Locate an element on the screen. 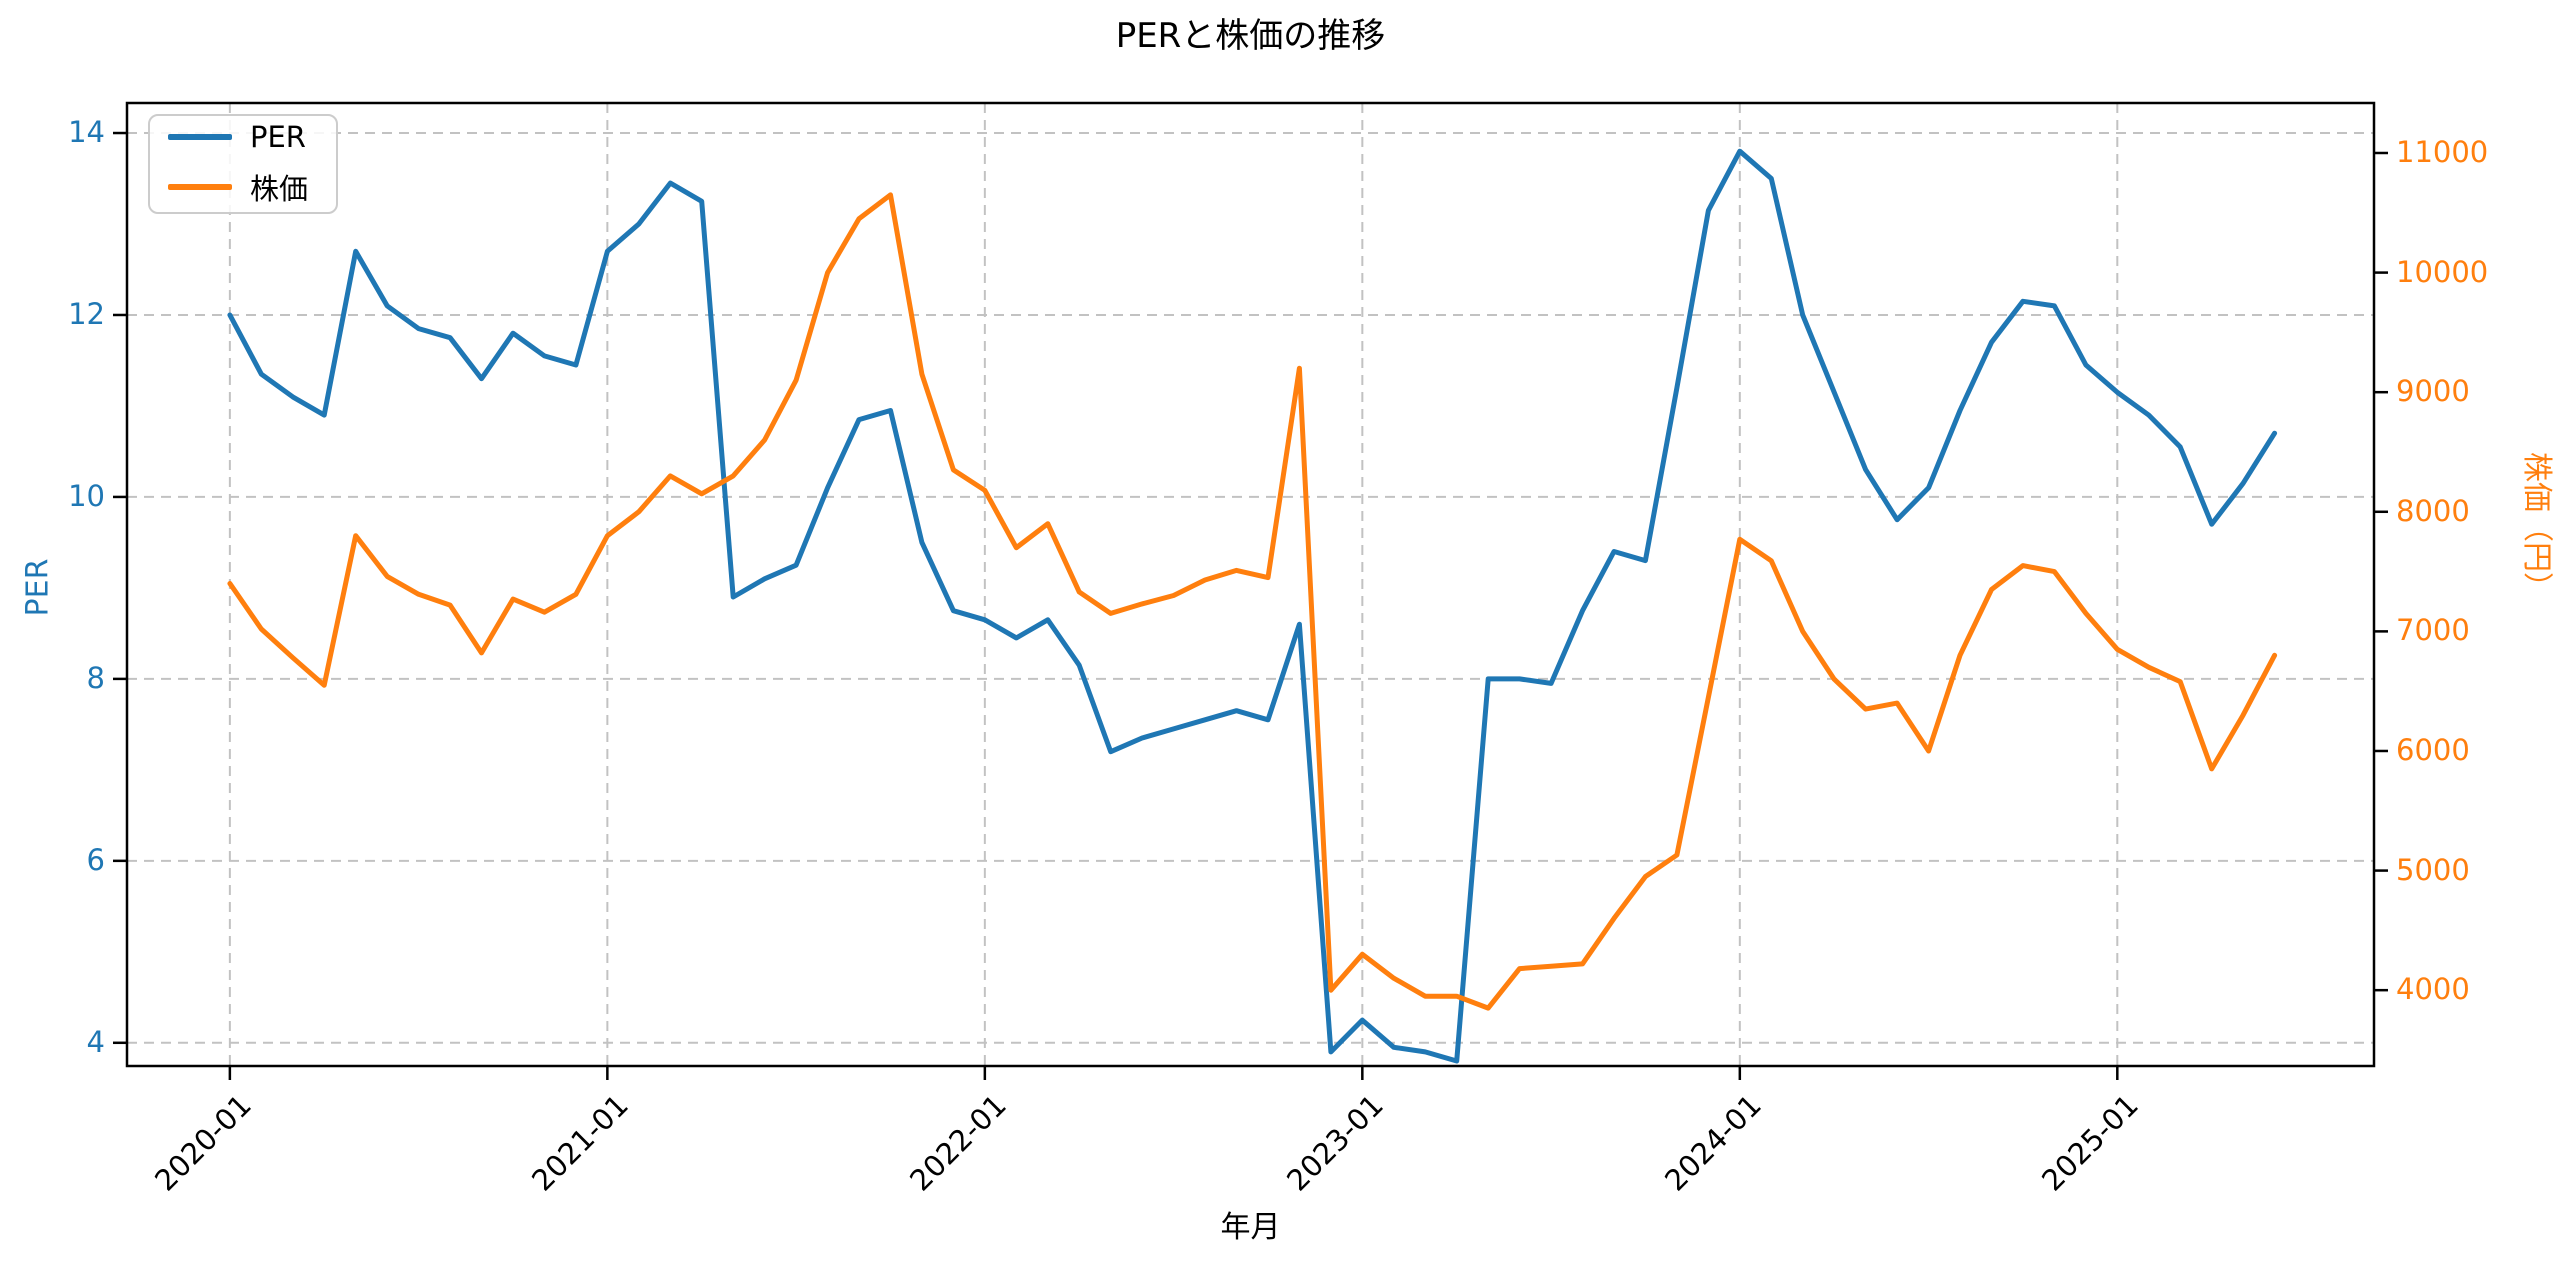 This screenshot has height=1270, width=2560. y-left-tick-label-8: 8 is located at coordinates (95, 677).